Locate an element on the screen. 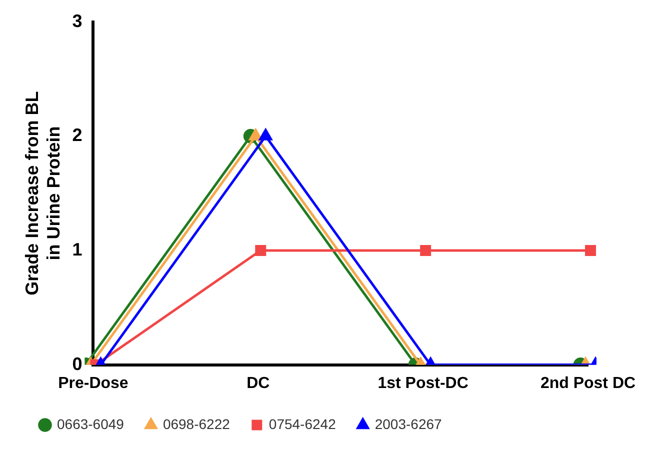 This screenshot has width=656, height=450. legend-label: 2003-6267 is located at coordinates (408, 424).